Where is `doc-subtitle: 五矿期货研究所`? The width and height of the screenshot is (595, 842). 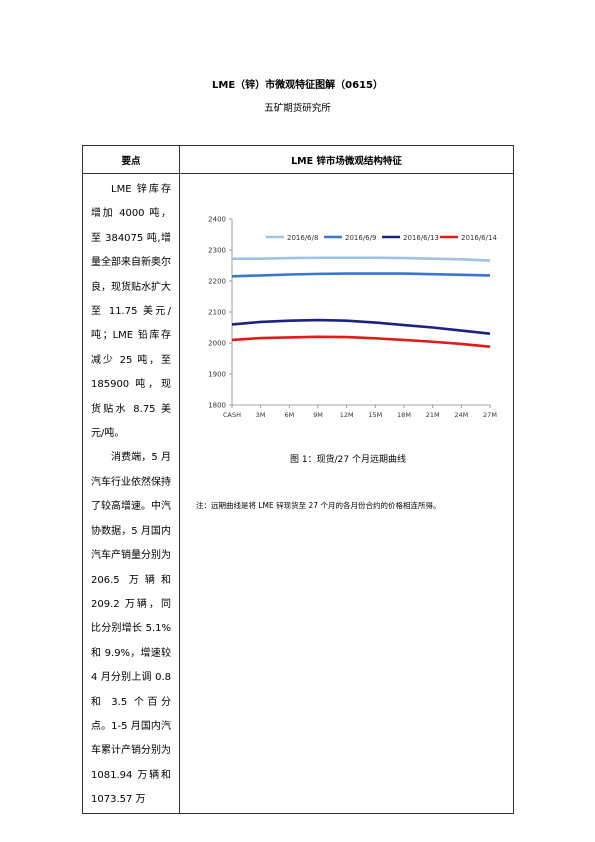
doc-subtitle: 五矿期货研究所 is located at coordinates (297, 108).